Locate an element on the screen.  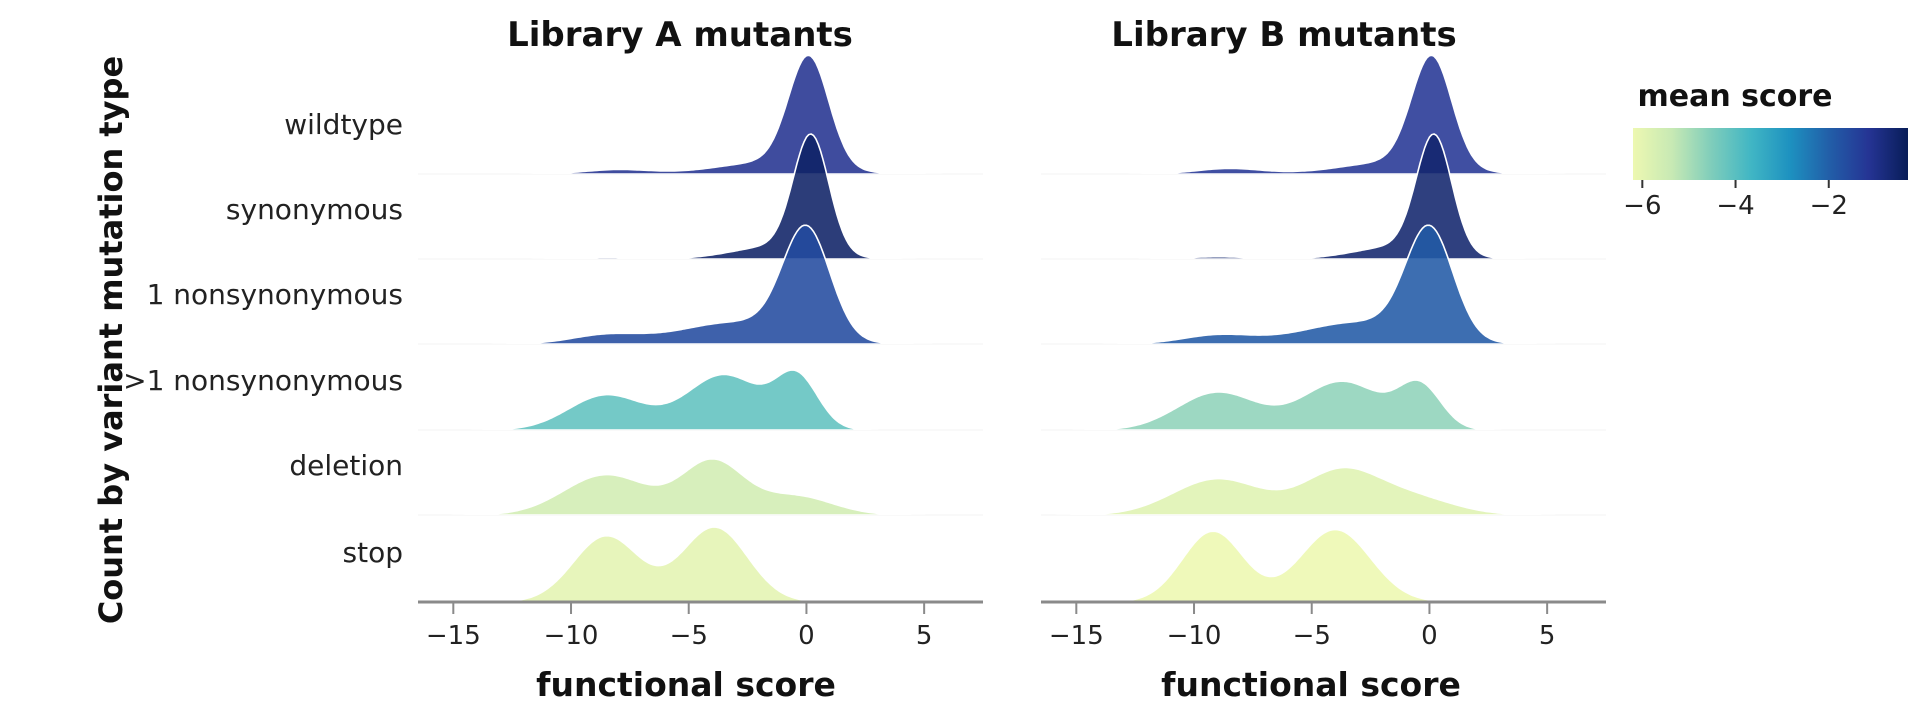
category-label-wildtype: wildtype is located at coordinates (343, 124).